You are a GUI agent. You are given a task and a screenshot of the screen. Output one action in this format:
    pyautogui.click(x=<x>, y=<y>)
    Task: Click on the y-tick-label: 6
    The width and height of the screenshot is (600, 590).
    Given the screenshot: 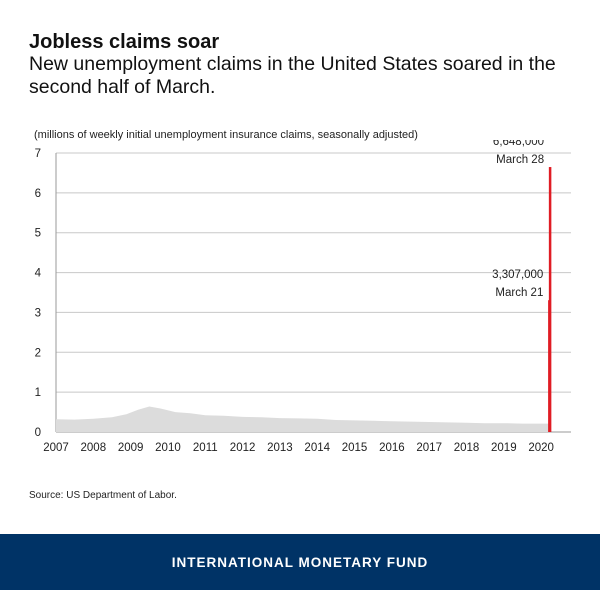 What is the action you would take?
    pyautogui.click(x=38, y=194)
    